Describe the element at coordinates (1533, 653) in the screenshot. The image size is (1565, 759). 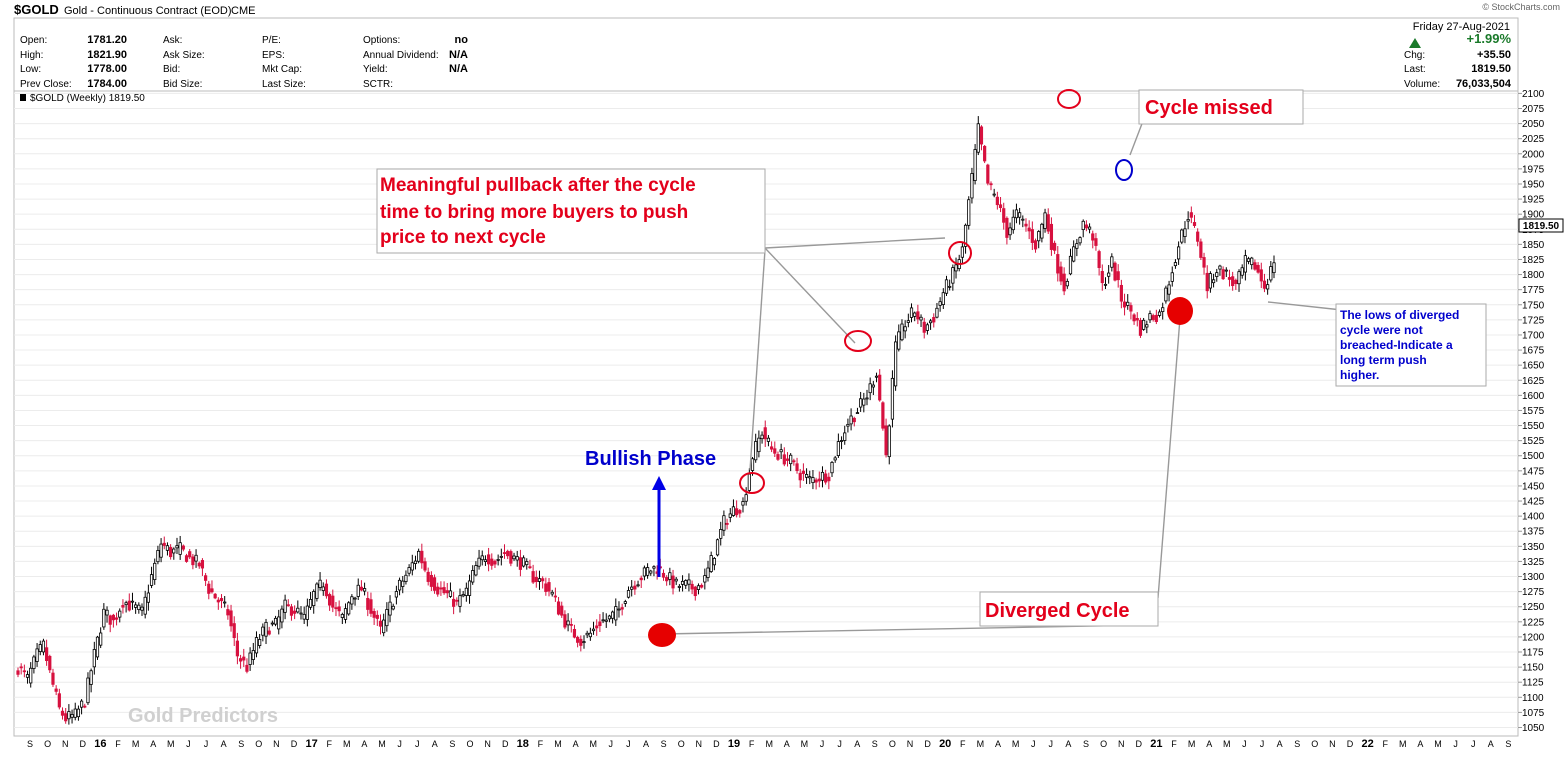
I see `y-tick-label: 1175` at that location.